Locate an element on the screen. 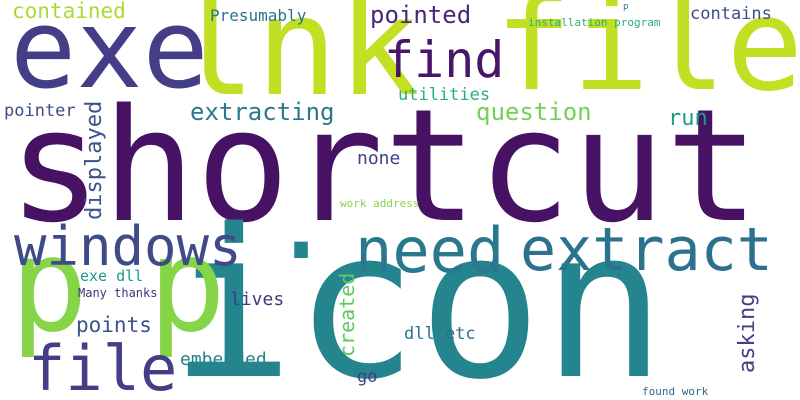 The width and height of the screenshot is (800, 400). word-p-green-2: p is located at coordinates (187, 285).